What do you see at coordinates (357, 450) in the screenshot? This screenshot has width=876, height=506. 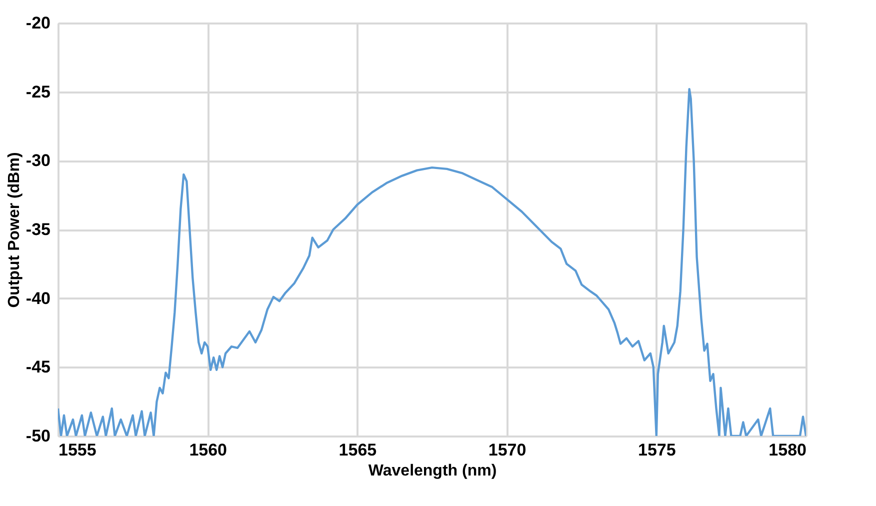 I see `x-tick-label: 1565` at bounding box center [357, 450].